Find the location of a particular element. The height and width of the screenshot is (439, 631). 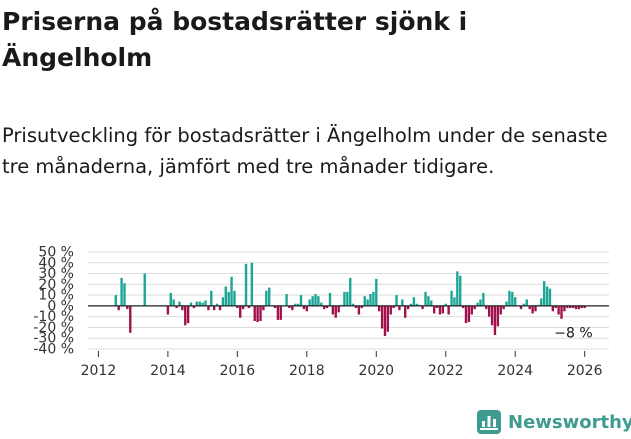

x-axis: 2012 2014 2016 2018 2020 2022 2024 2026 is located at coordinates (342, 365).